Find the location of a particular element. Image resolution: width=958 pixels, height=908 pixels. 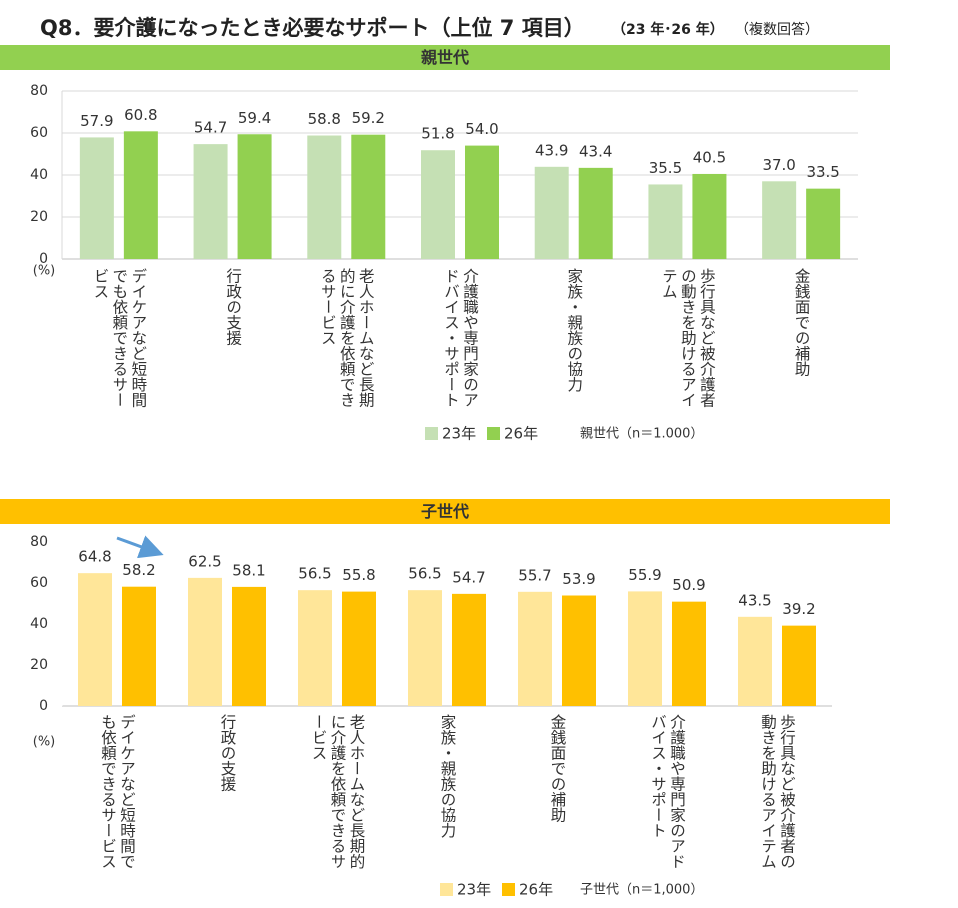

page-title: Q8．要介護になったとき必要なサポート（上位 7 項目） is located at coordinates (312, 28).